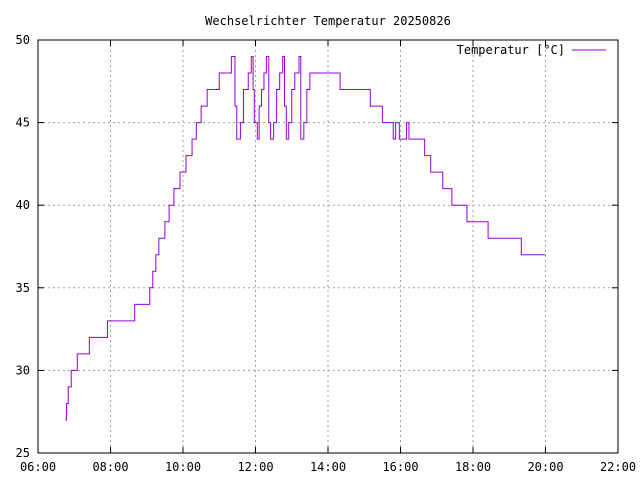 This screenshot has width=640, height=480. I want to click on x-tick-label: 22:00, so click(618, 467).